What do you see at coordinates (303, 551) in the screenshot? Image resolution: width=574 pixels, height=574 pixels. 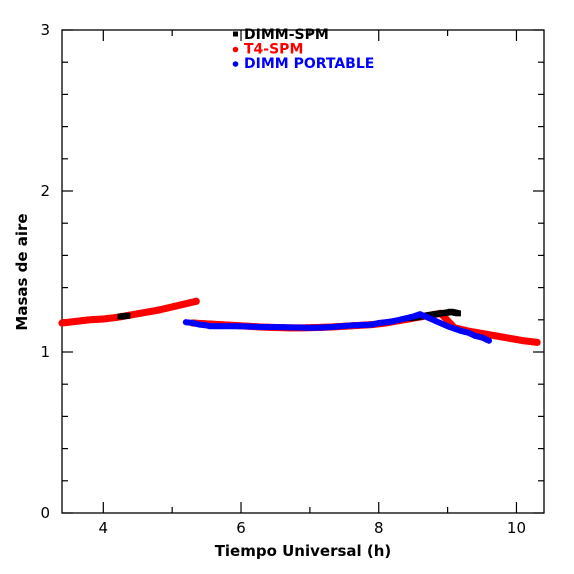 I see `x-axis-label: Tiempo Universal (h)` at bounding box center [303, 551].